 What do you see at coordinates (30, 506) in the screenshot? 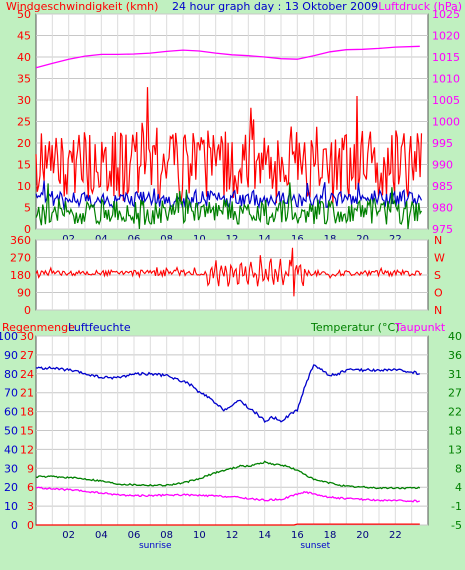
I see `rain-tick-label: 3` at bounding box center [30, 506].